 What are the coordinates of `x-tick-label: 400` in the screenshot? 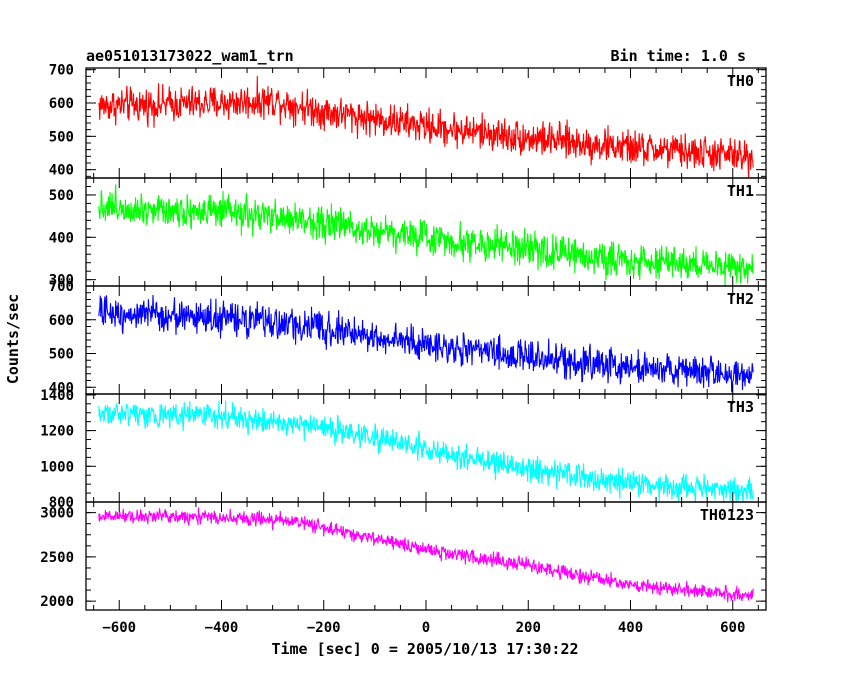 It's located at (630, 628).